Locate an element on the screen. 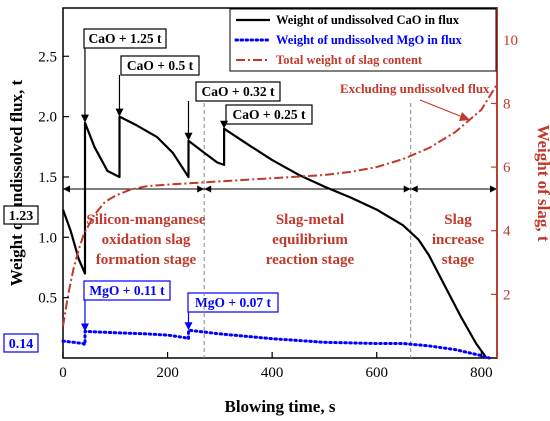 The image size is (550, 421). stage-label-2-line-3: reaction stage is located at coordinates (310, 260).